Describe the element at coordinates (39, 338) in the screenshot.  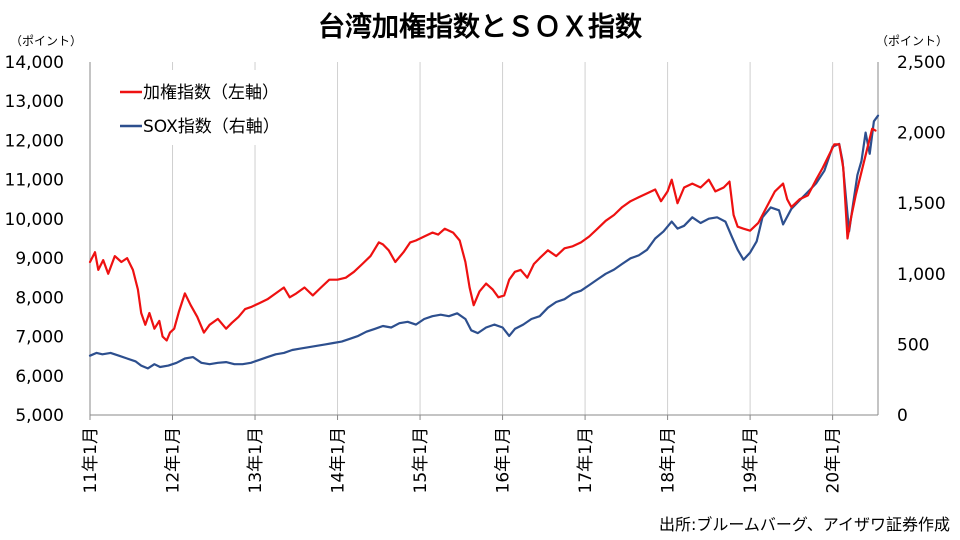
I see `left-tick-label: 7,000` at that location.